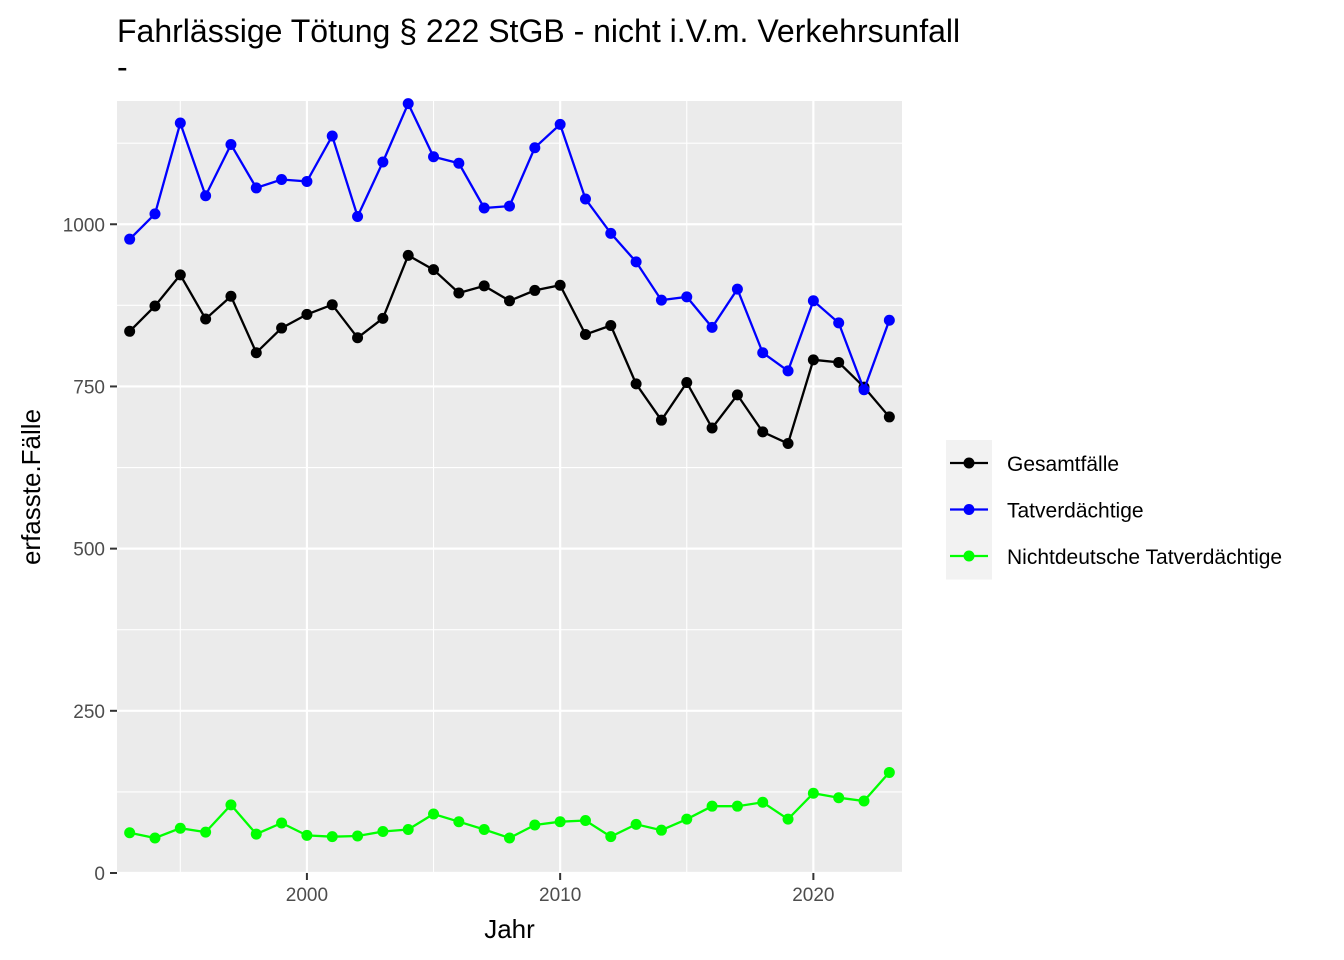 This screenshot has width=1344, height=960. What do you see at coordinates (509, 929) in the screenshot?
I see `x-axis-title: Jahr` at bounding box center [509, 929].